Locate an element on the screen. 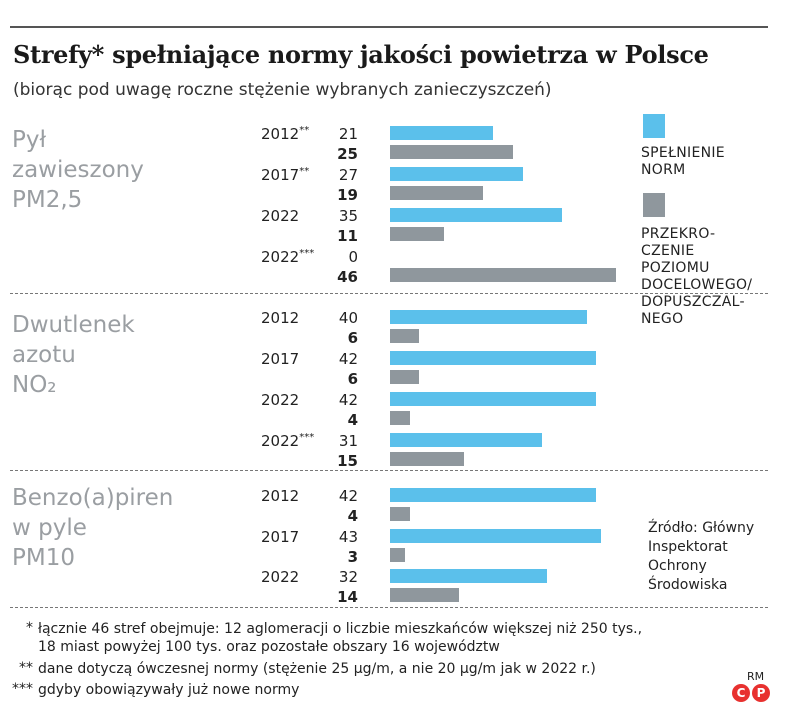 Image resolution: width=788 pixels, height=712 pixels. footnote-mark: * is located at coordinates (29, 628).